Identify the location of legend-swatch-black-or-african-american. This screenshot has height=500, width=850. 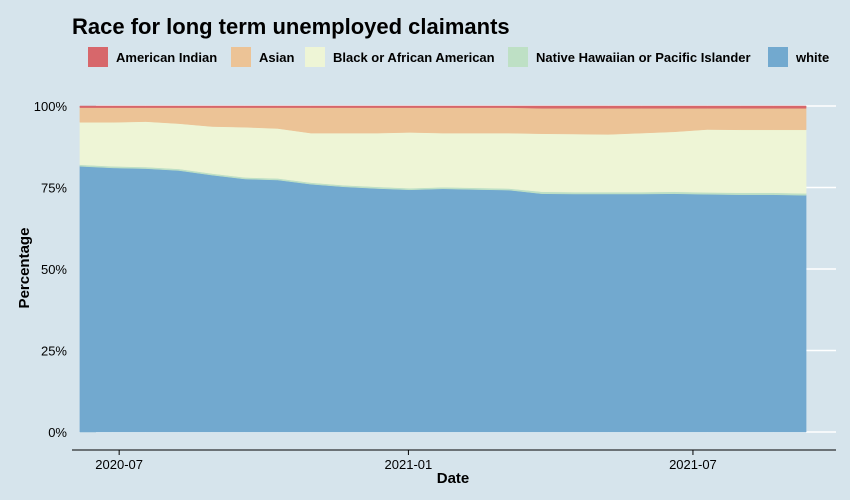
(315, 57).